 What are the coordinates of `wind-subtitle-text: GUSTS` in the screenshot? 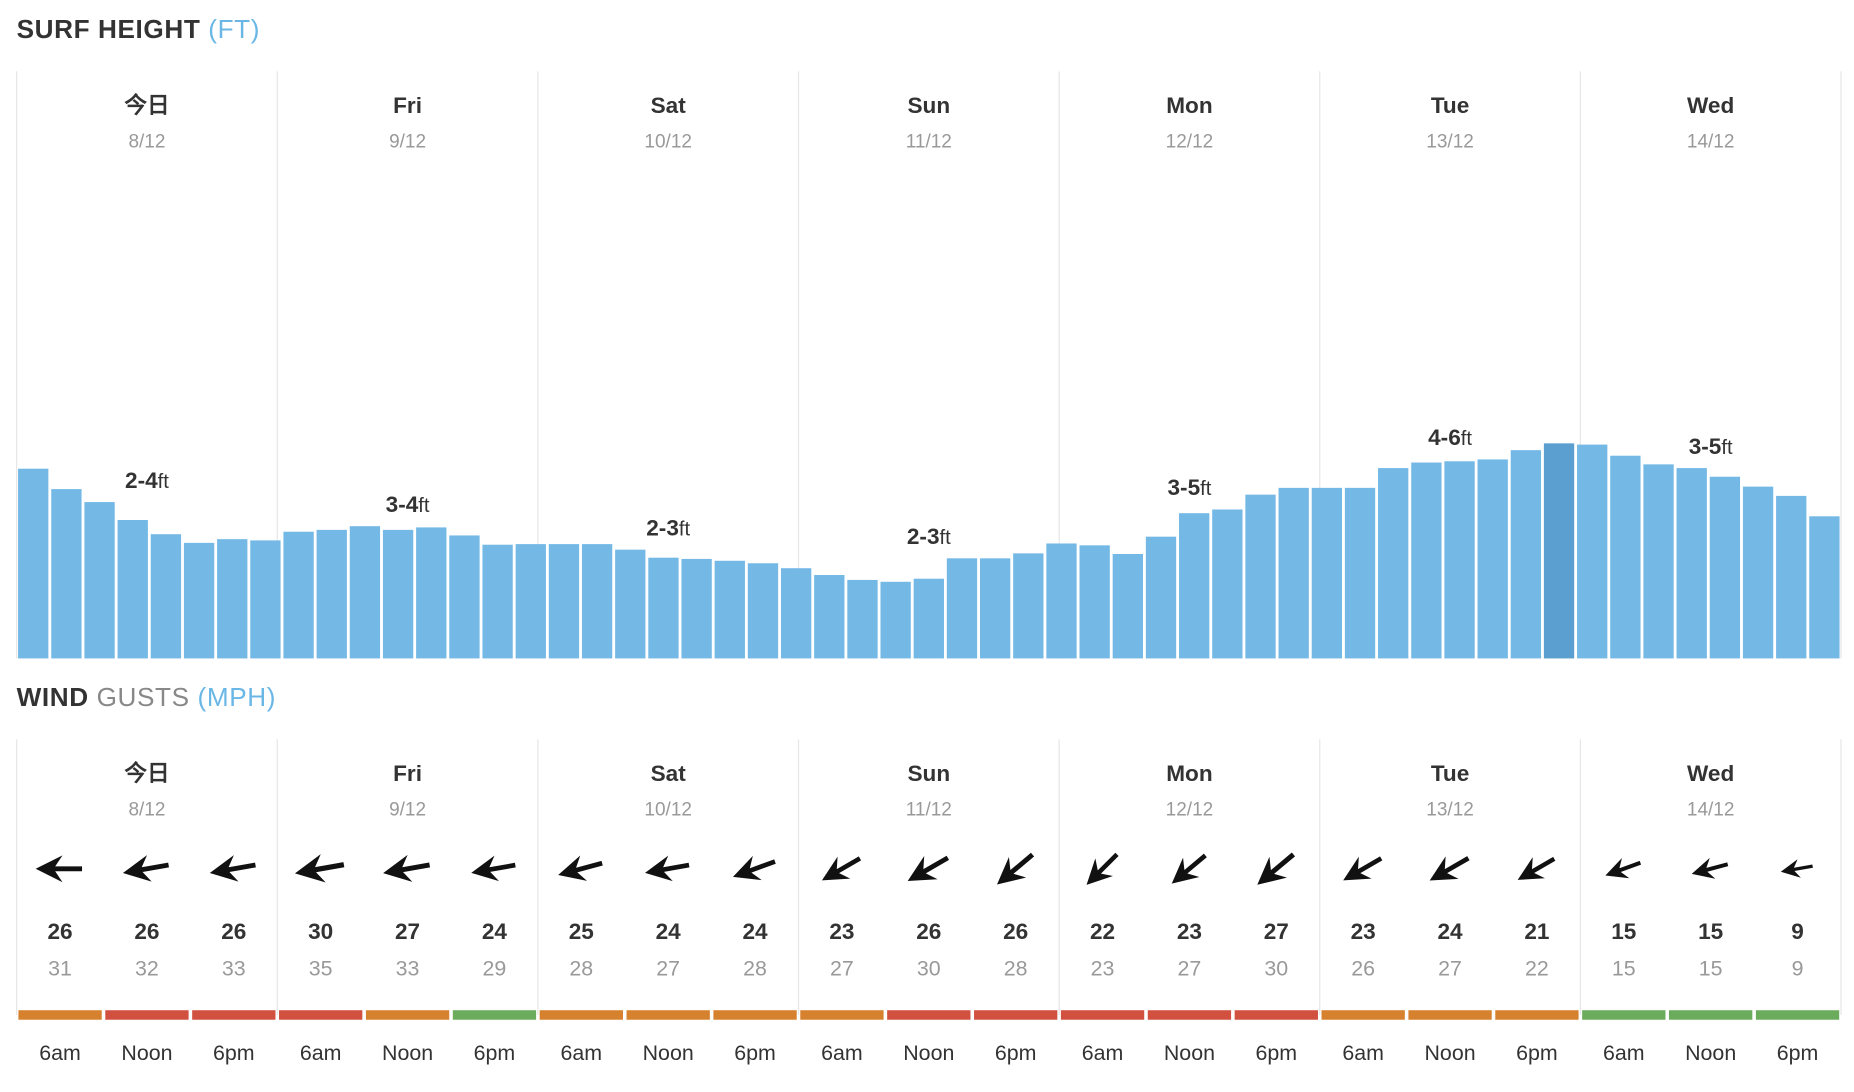 It's located at (143, 697).